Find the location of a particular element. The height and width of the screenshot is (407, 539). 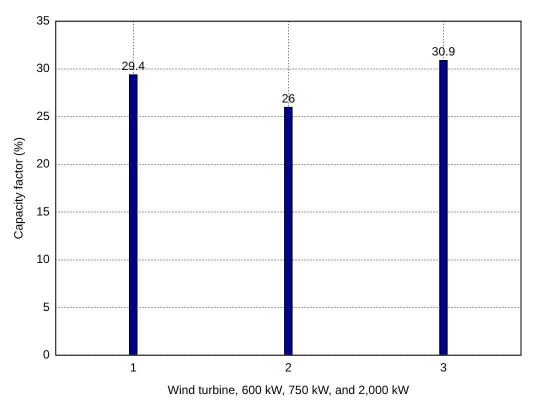

y-axis-title: Capacity factor (%) is located at coordinates (19, 188).